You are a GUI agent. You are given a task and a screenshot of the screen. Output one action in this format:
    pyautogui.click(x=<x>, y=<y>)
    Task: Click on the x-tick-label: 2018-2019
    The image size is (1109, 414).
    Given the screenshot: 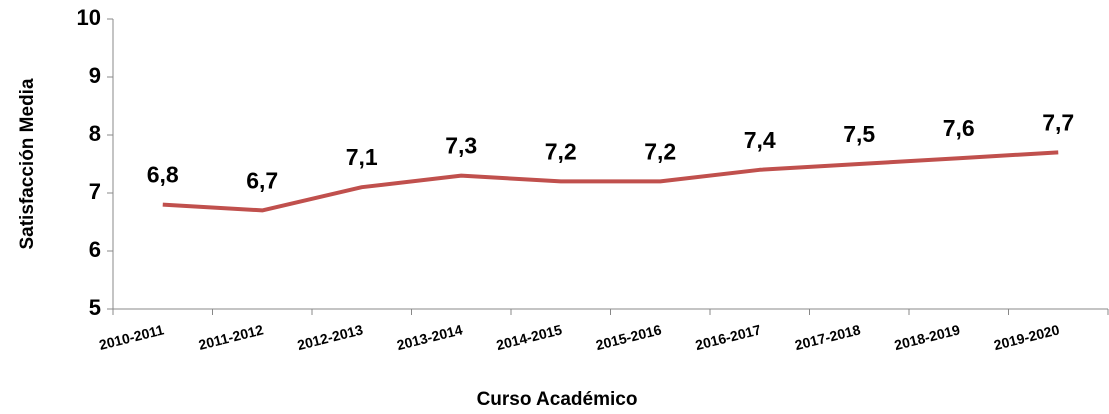 What is the action you would take?
    pyautogui.click(x=927, y=337)
    